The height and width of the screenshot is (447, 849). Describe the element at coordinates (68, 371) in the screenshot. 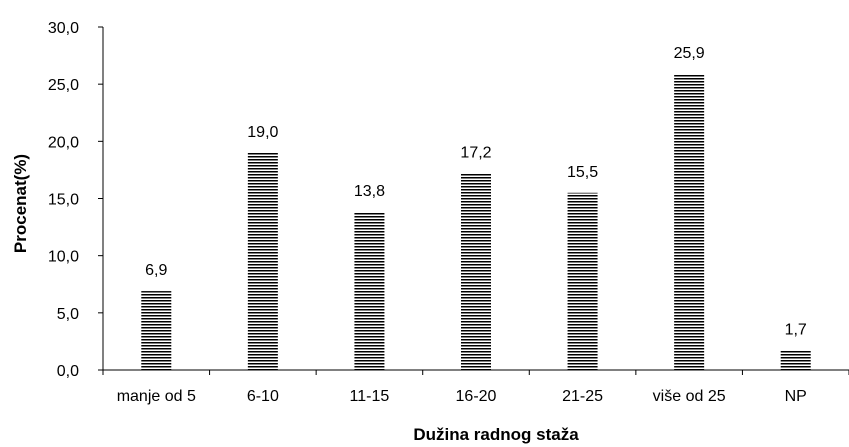

I see `y-tick-label: 0,0` at that location.